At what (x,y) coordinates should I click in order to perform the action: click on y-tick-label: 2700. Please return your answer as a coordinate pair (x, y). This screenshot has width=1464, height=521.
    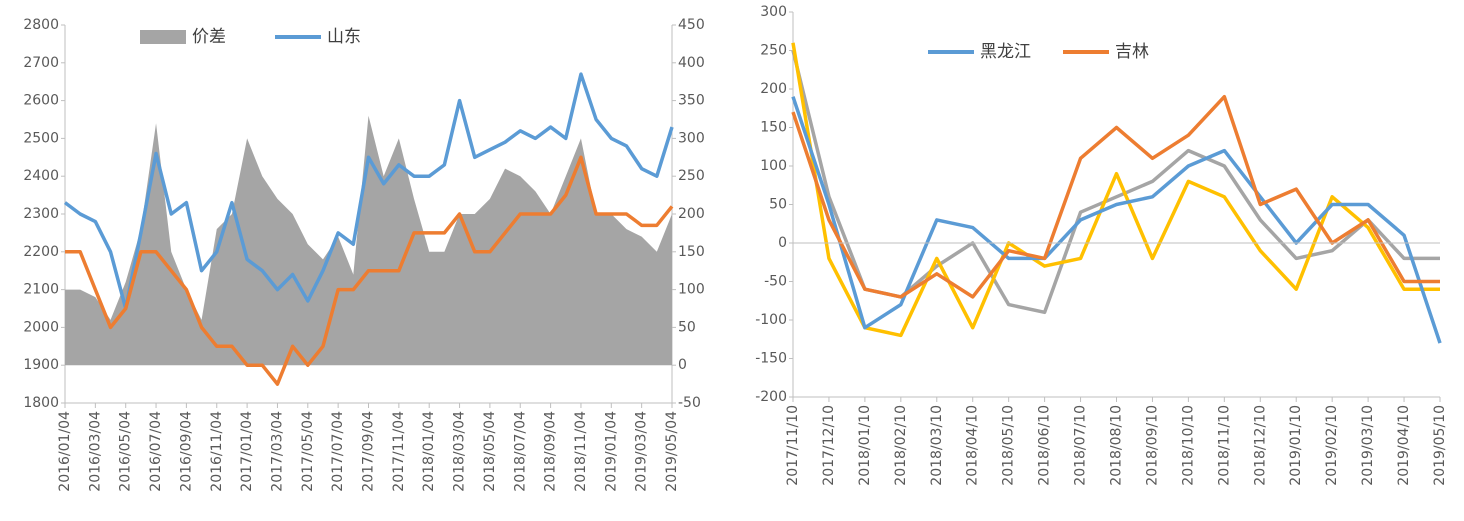
    Looking at the image, I should click on (41, 63).